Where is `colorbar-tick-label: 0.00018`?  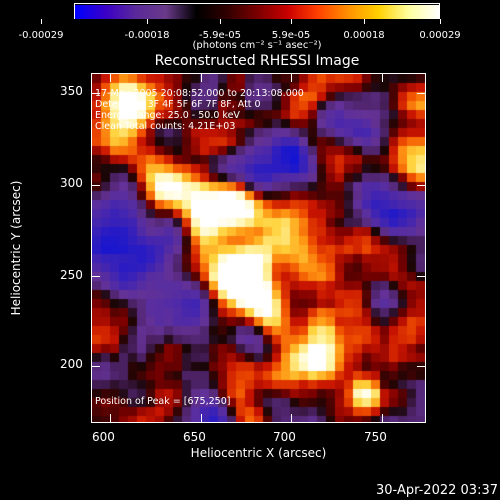 colorbar-tick-label: 0.00018 is located at coordinates (364, 35).